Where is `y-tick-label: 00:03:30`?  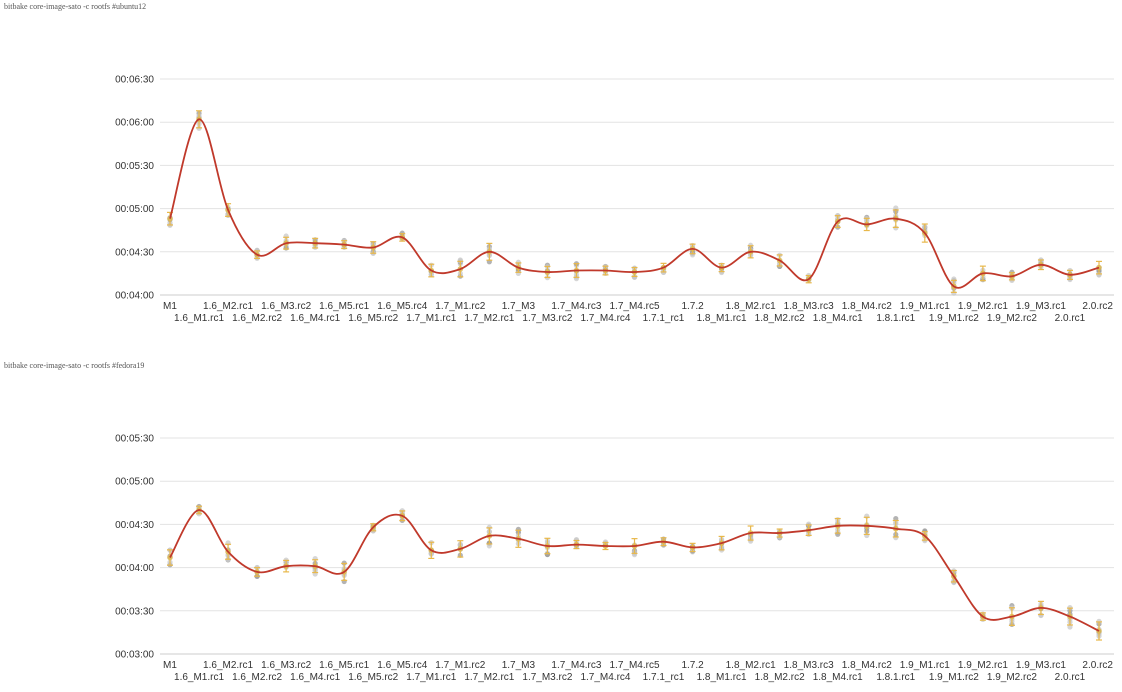 y-tick-label: 00:03:30 is located at coordinates (134, 611).